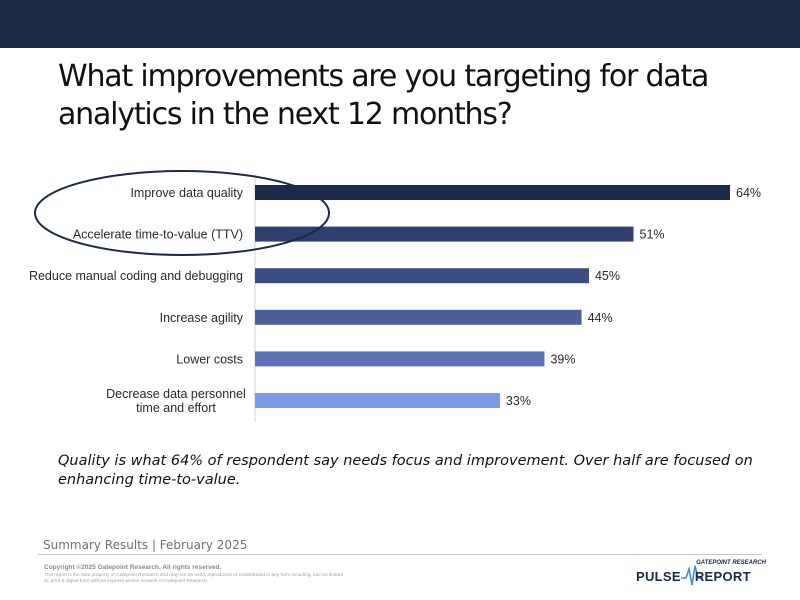 The image size is (800, 600). What do you see at coordinates (562, 359) in the screenshot?
I see `value-label: 39%` at bounding box center [562, 359].